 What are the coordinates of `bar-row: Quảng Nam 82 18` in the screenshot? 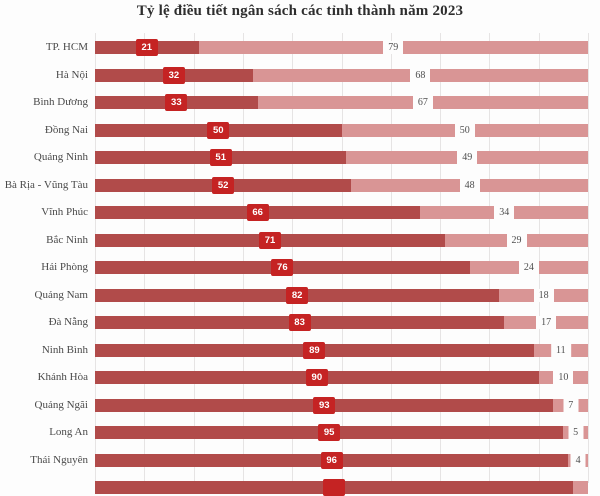 It's located at (311, 295).